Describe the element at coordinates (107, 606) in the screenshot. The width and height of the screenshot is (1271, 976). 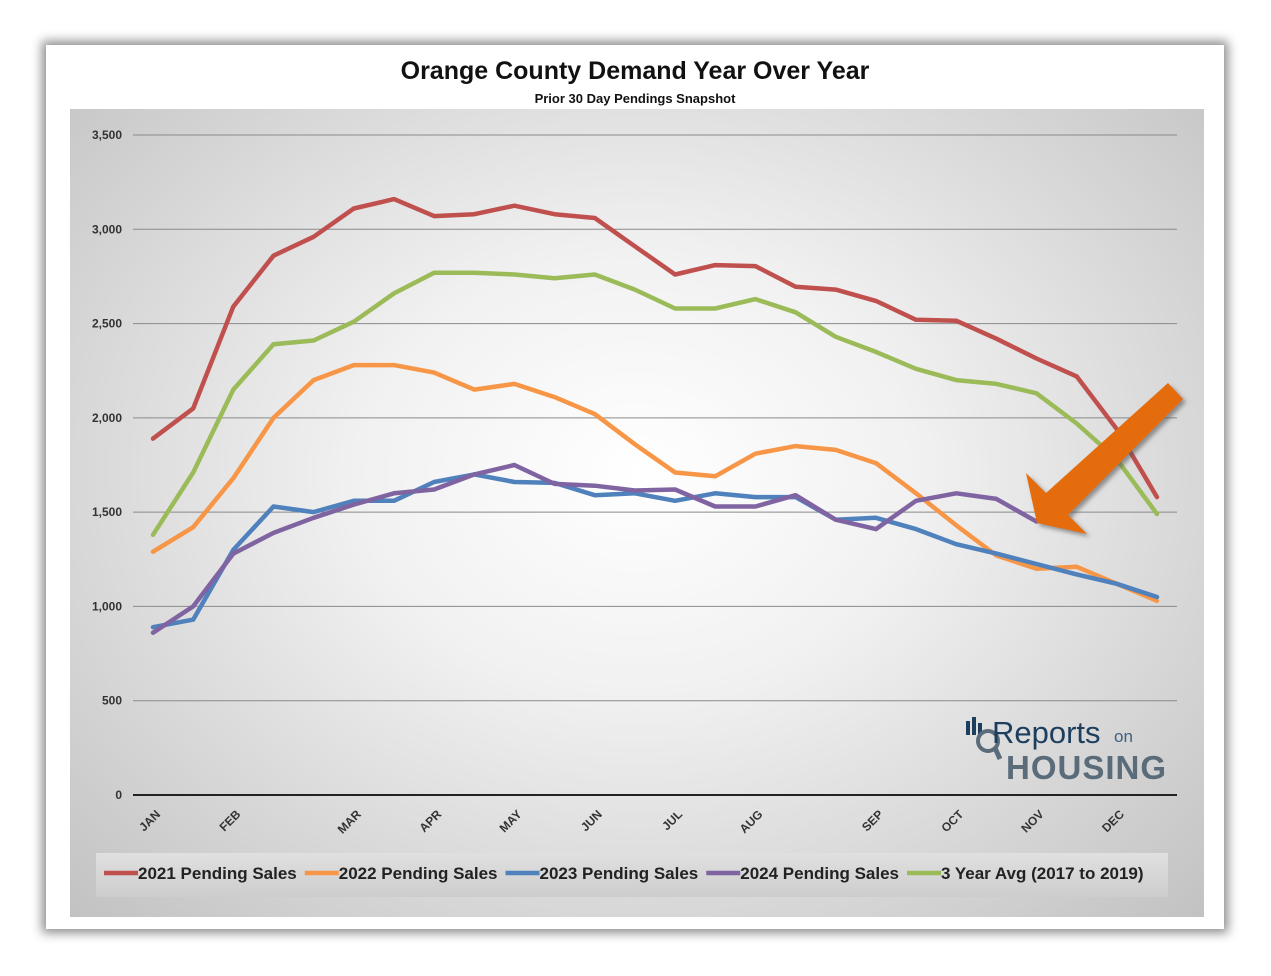
I see `y-tick-label: 1,000` at that location.